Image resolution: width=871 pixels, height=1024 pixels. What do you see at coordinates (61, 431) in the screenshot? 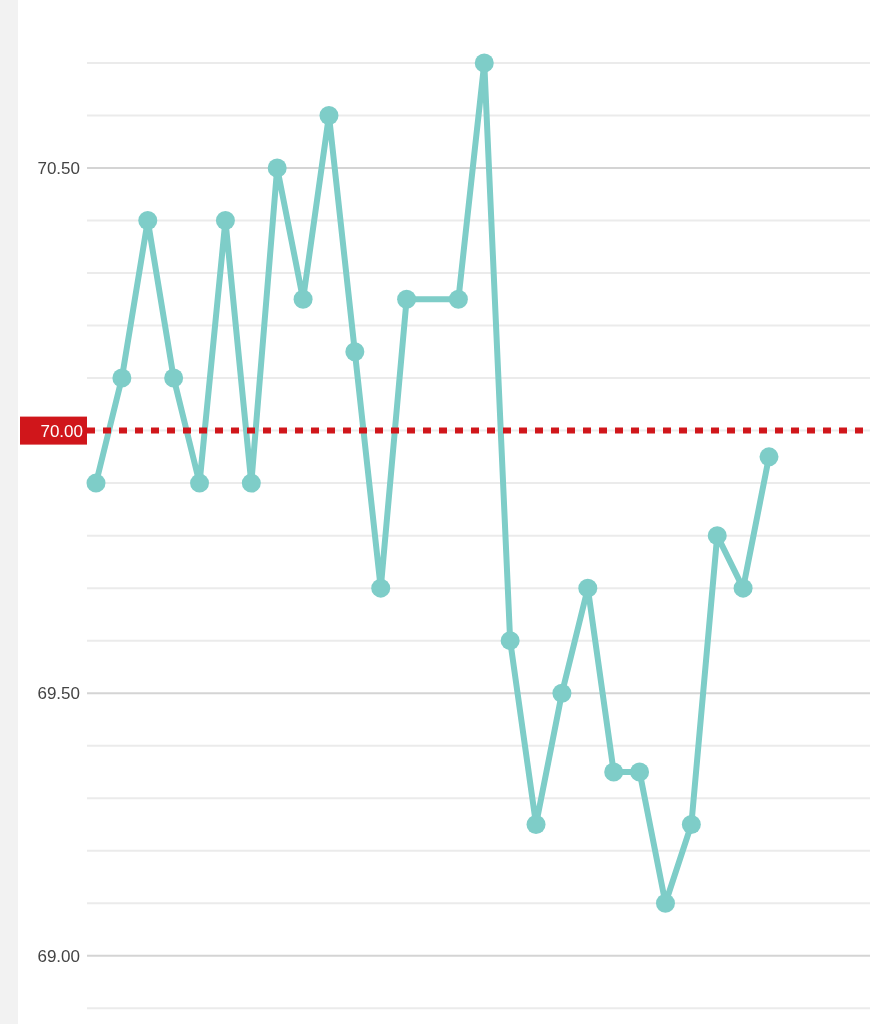
I see `ref-line-label: 70.00` at bounding box center [61, 431].